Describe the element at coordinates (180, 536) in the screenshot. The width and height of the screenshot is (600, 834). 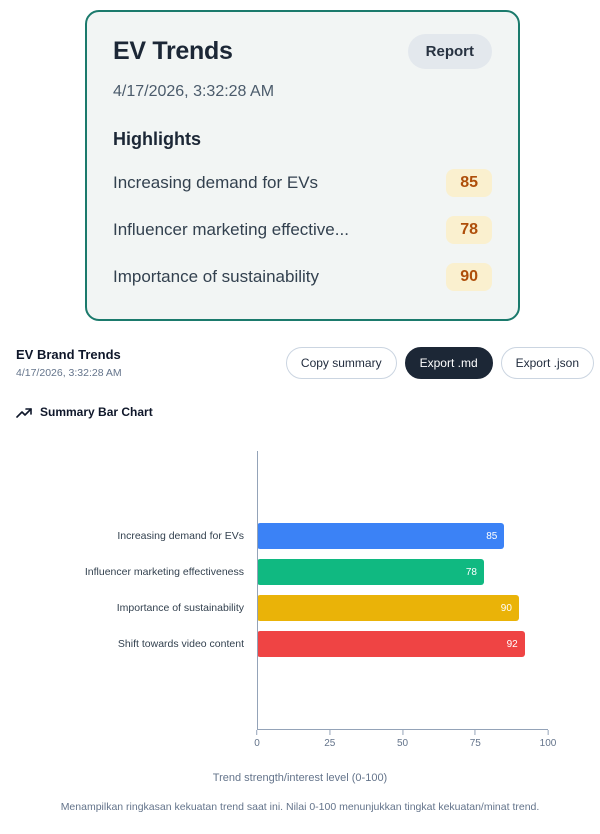
I see `bar-category-label: Increasing demand for EVs` at that location.